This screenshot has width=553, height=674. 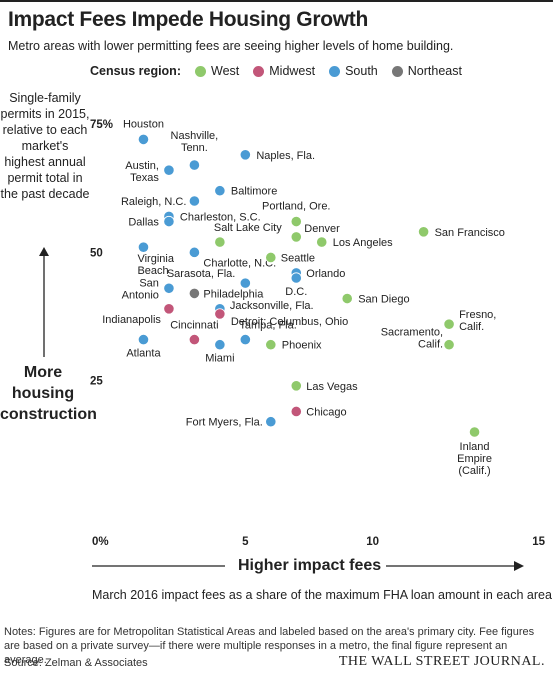 What do you see at coordinates (201, 274) in the screenshot?
I see `point-label: Sarasota, Fla.` at bounding box center [201, 274].